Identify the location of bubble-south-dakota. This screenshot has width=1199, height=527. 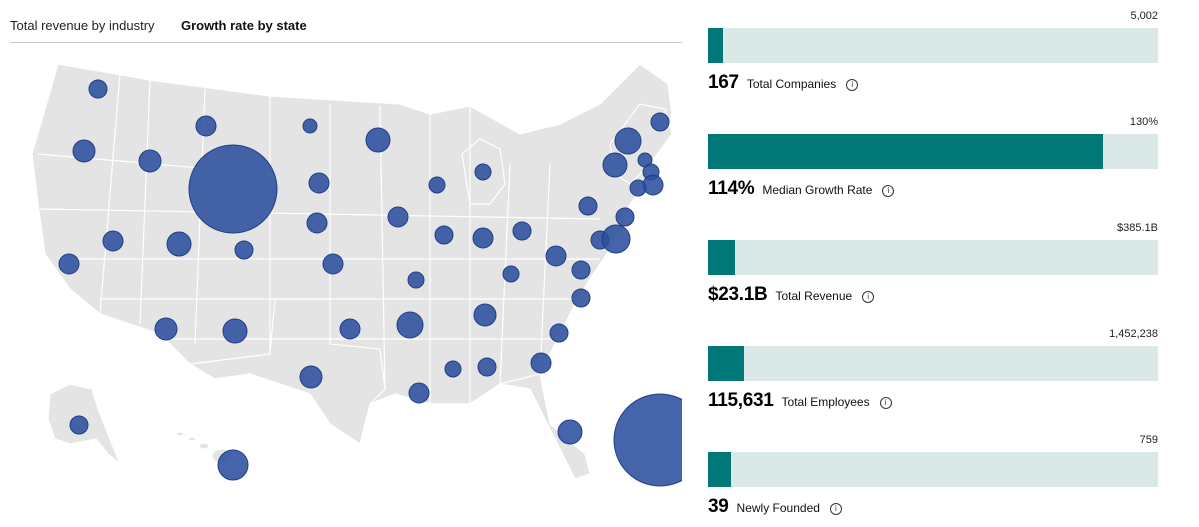
(319, 183).